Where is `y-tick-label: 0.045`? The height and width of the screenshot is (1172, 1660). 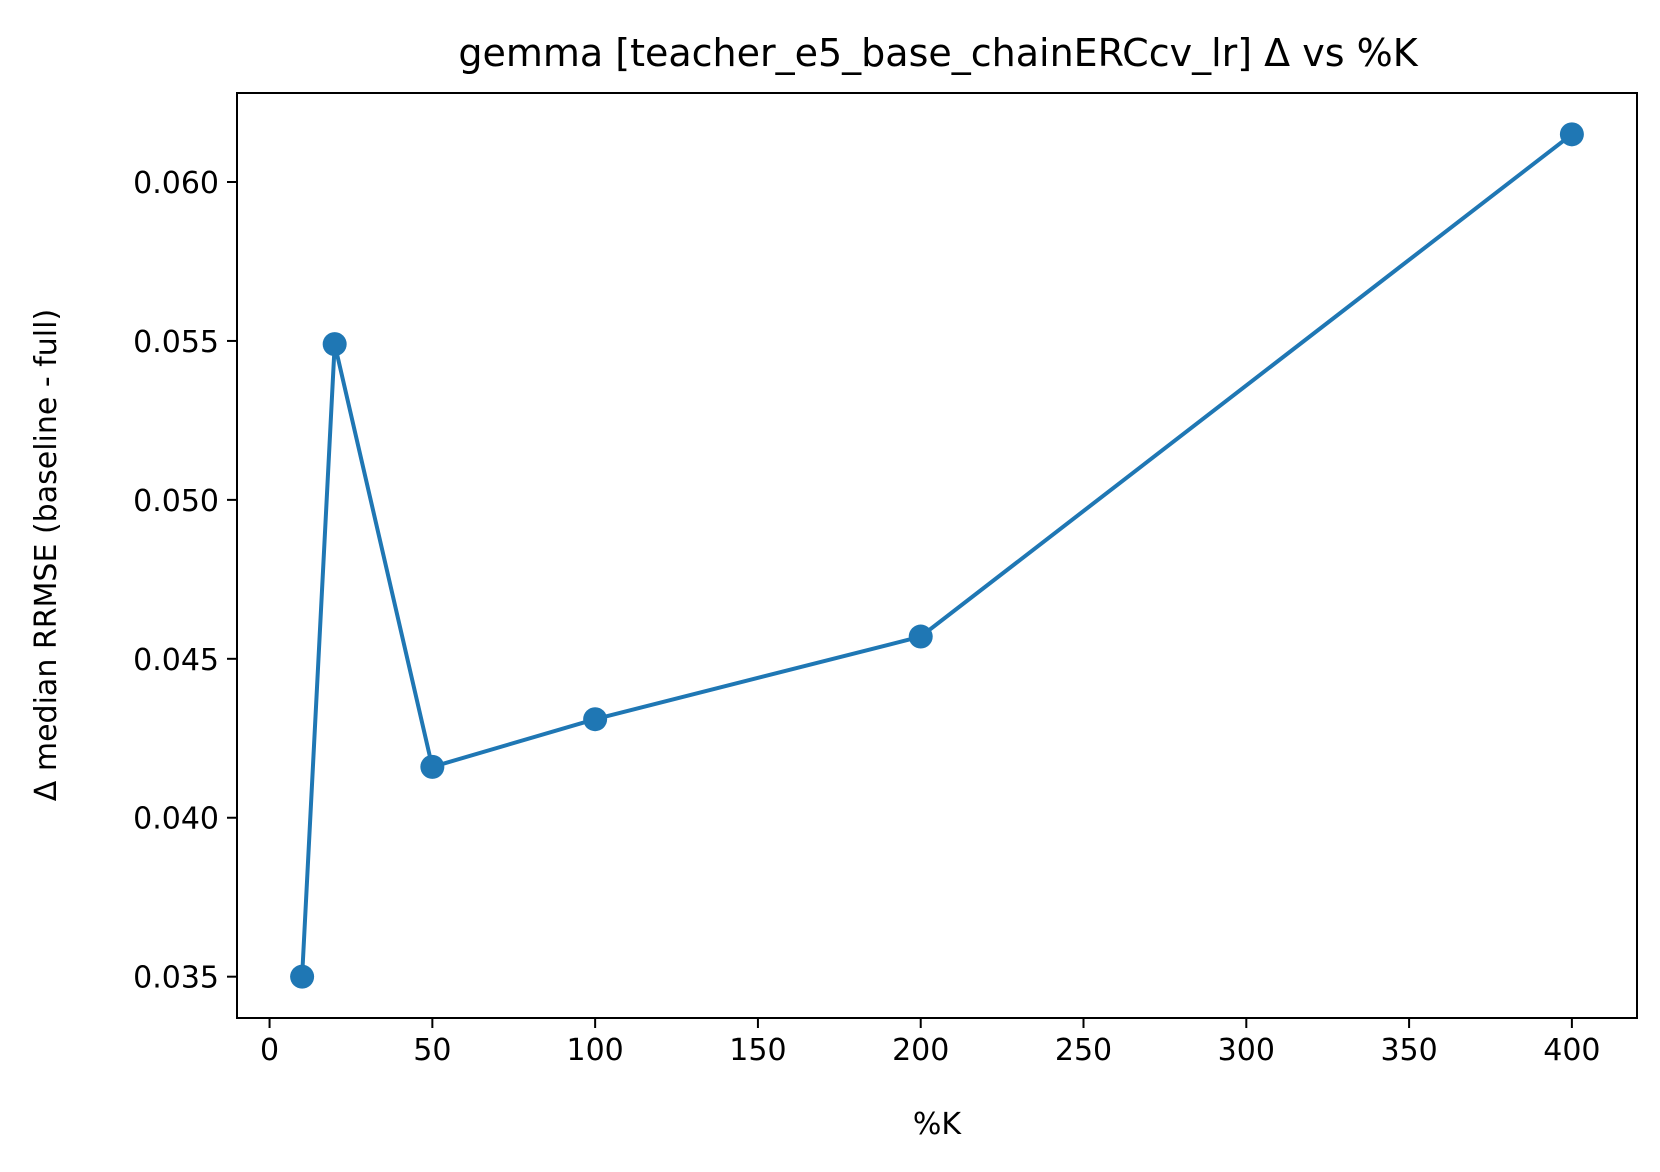
y-tick-label: 0.045 is located at coordinates (176, 660).